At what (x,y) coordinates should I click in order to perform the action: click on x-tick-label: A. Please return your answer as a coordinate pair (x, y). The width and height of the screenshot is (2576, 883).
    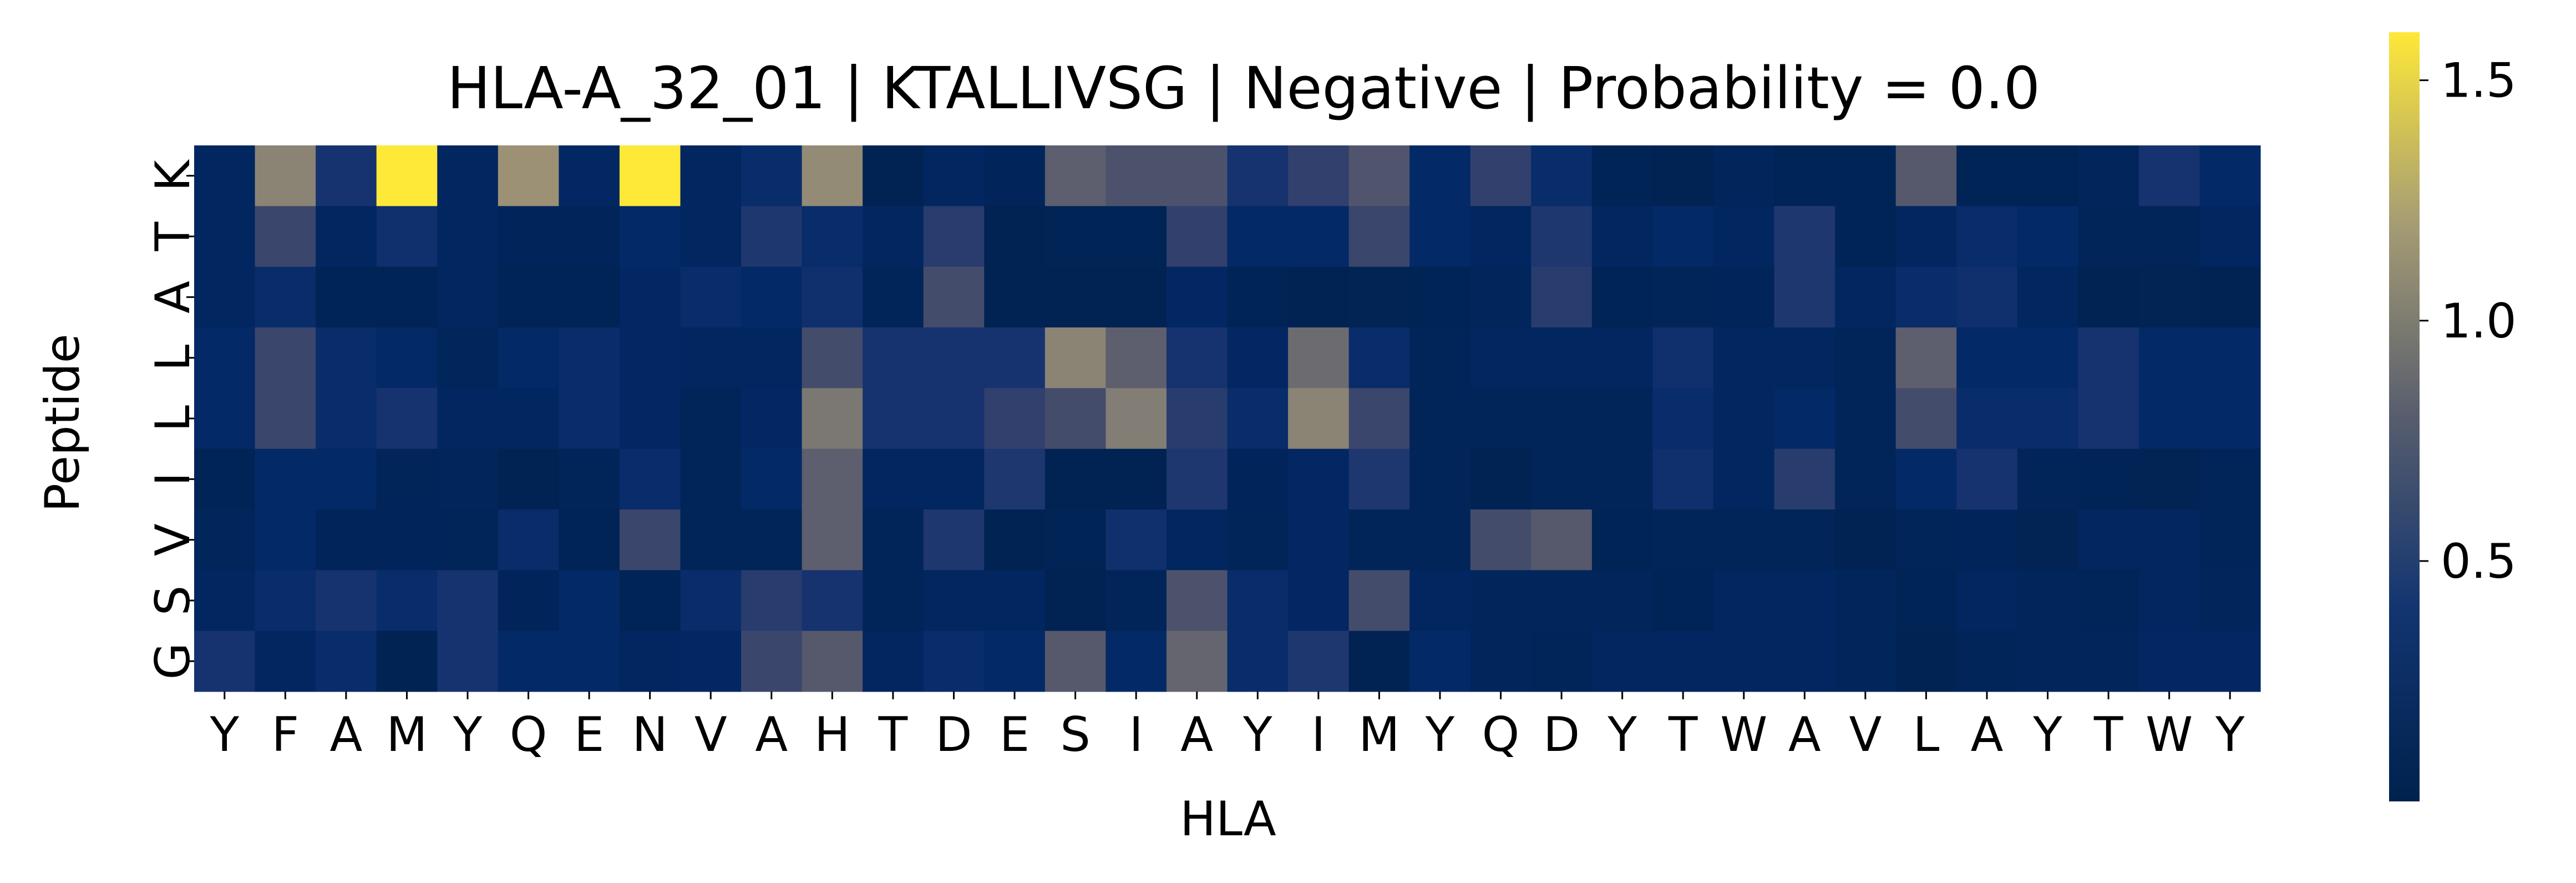
    Looking at the image, I should click on (1987, 735).